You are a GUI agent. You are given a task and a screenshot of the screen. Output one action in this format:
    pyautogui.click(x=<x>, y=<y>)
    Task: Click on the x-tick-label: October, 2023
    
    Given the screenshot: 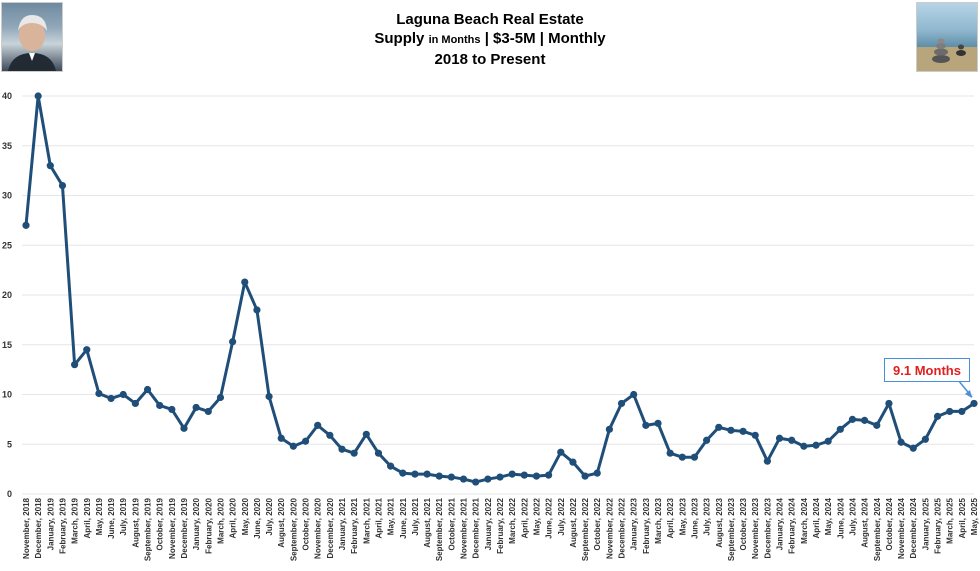 What is the action you would take?
    pyautogui.click(x=743, y=523)
    